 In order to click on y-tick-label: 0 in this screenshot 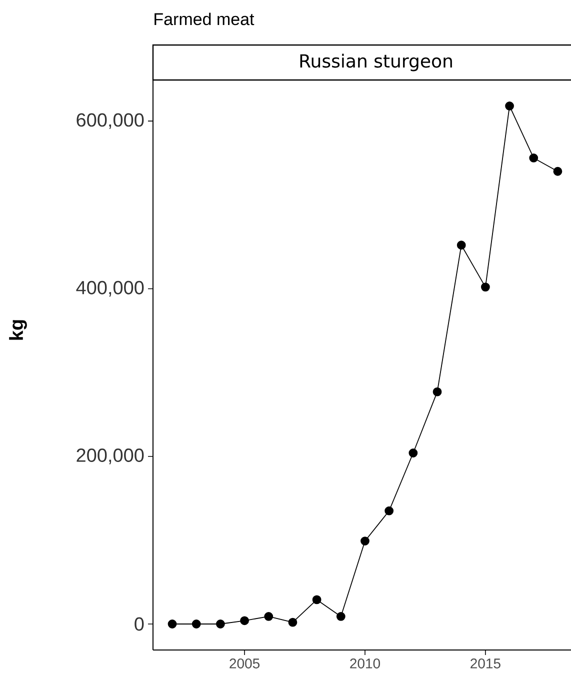, I will do `click(139, 624)`.